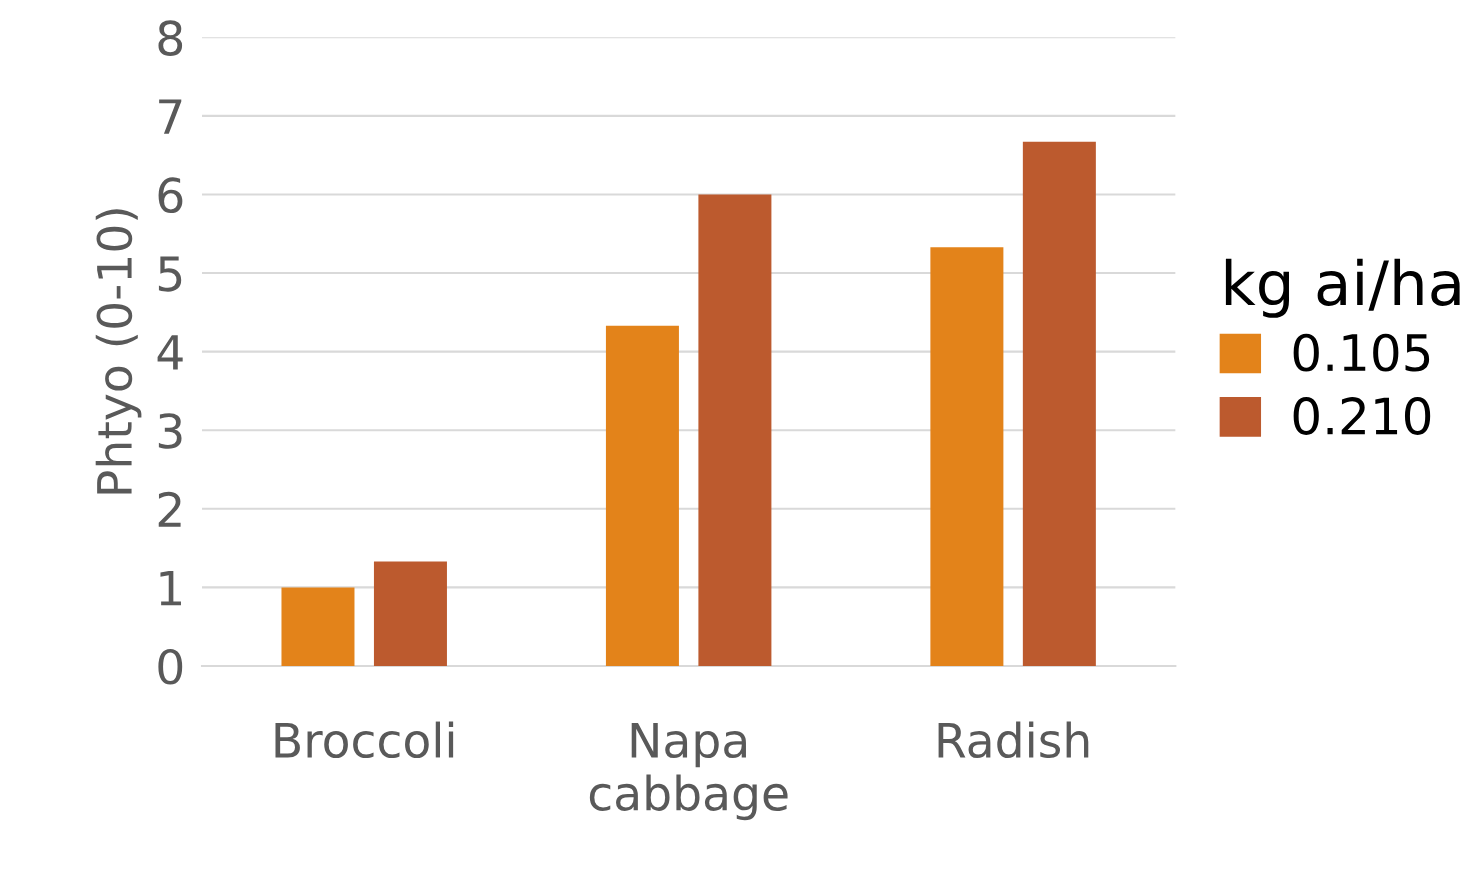  I want to click on y-tick-label: 4, so click(170, 352).